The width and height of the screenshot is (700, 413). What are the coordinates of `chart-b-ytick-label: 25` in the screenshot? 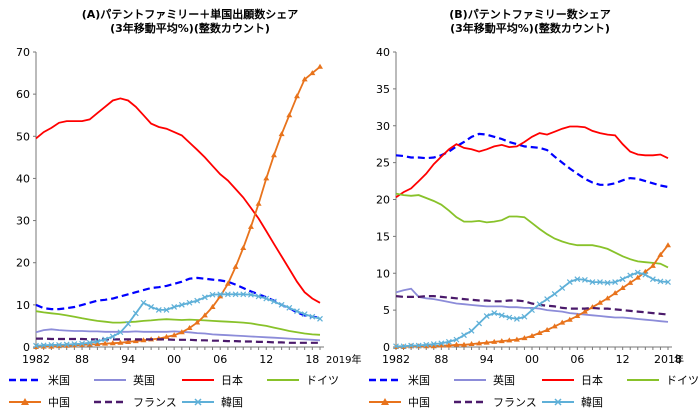 It's located at (383, 163).